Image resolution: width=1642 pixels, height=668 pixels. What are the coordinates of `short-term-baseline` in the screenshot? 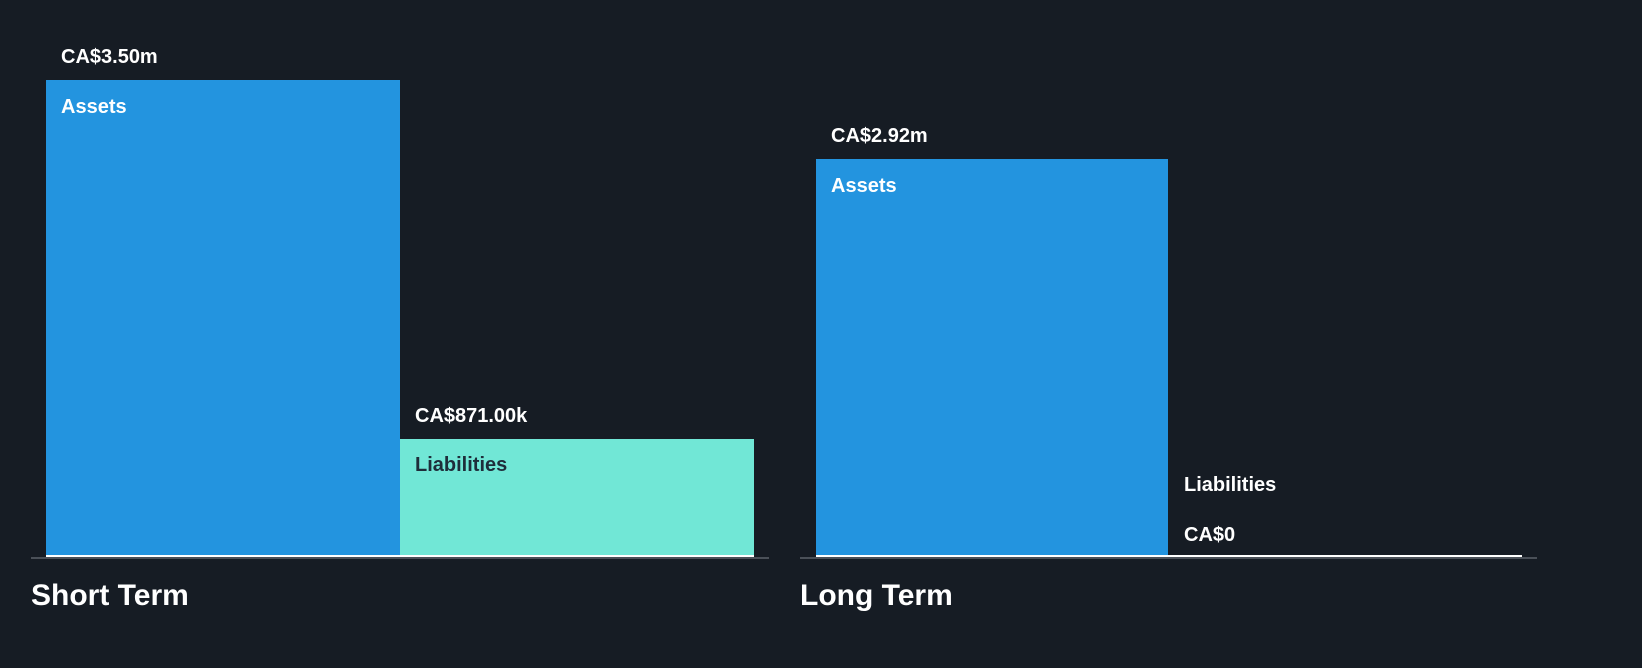 It's located at (400, 556).